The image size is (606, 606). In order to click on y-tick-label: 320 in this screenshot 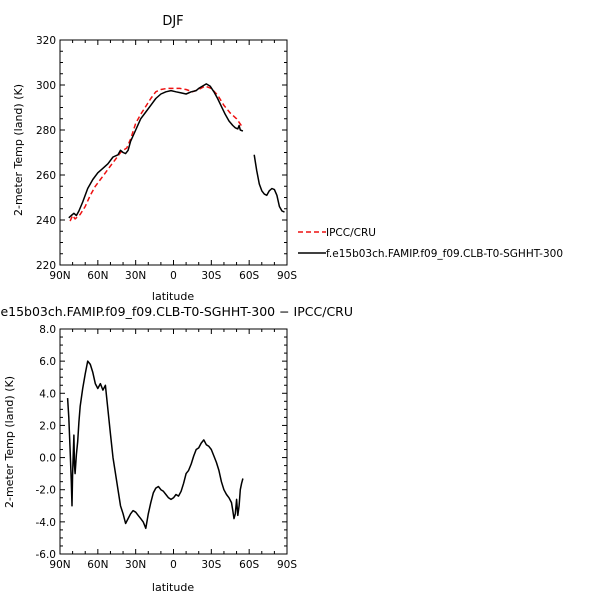, I will do `click(46, 41)`.